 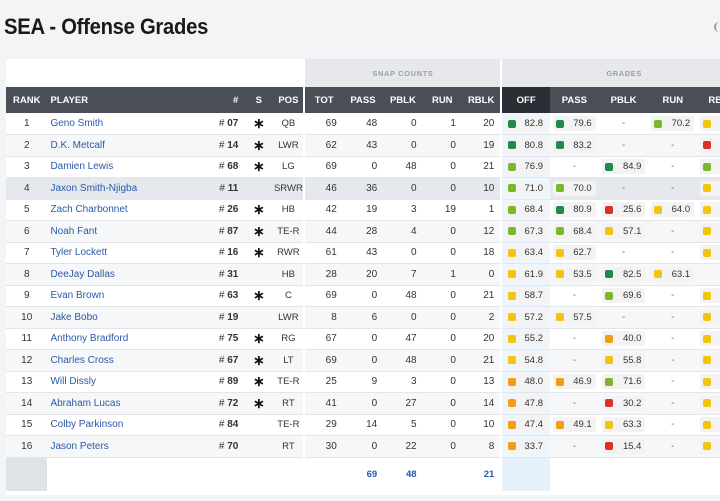 I want to click on player-link: Will Dissly, so click(x=115, y=382).